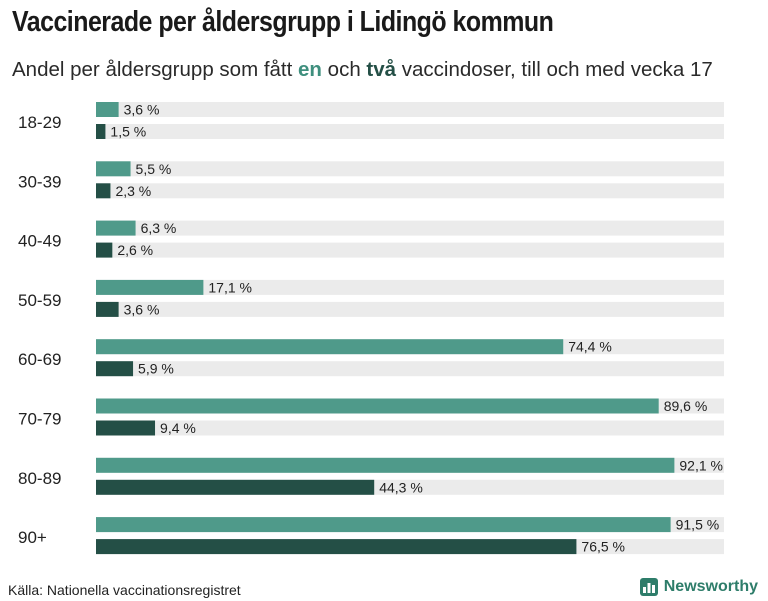 This screenshot has height=601, width=768. Describe the element at coordinates (554, 69) in the screenshot. I see `subtitle-part-3: vaccindoser, till och med vecka 17` at that location.